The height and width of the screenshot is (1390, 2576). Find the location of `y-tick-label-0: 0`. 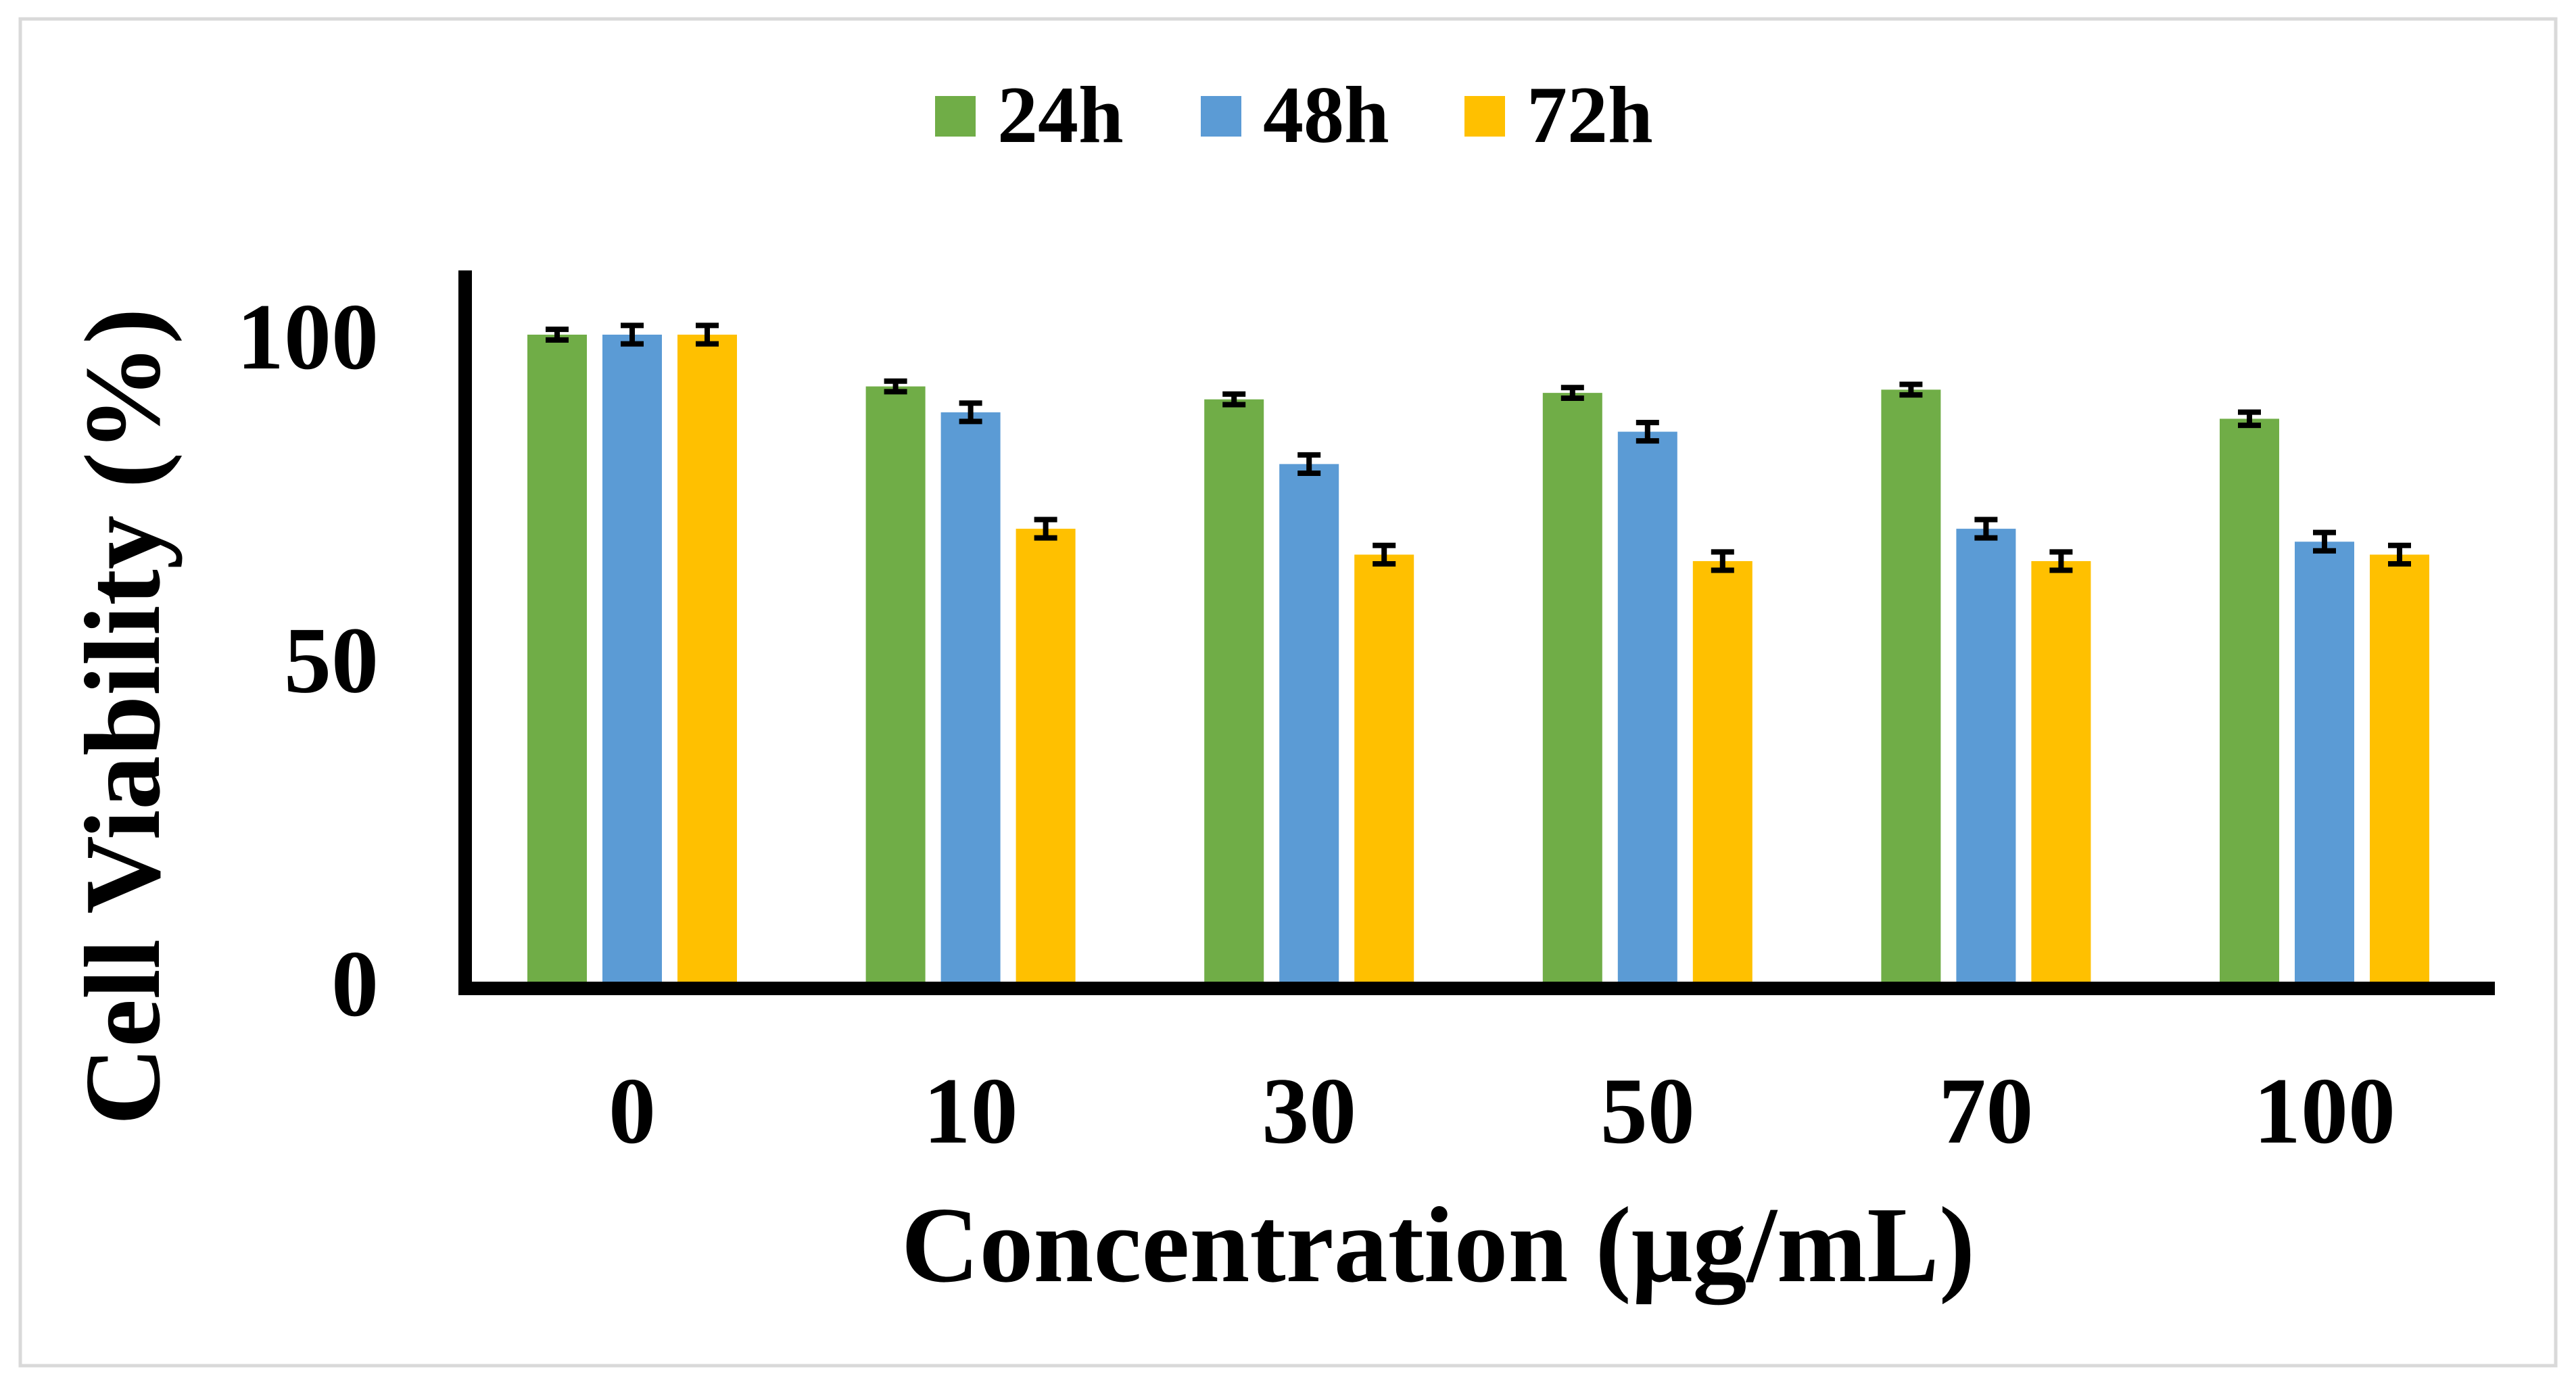

y-tick-label-0: 0 is located at coordinates (355, 984).